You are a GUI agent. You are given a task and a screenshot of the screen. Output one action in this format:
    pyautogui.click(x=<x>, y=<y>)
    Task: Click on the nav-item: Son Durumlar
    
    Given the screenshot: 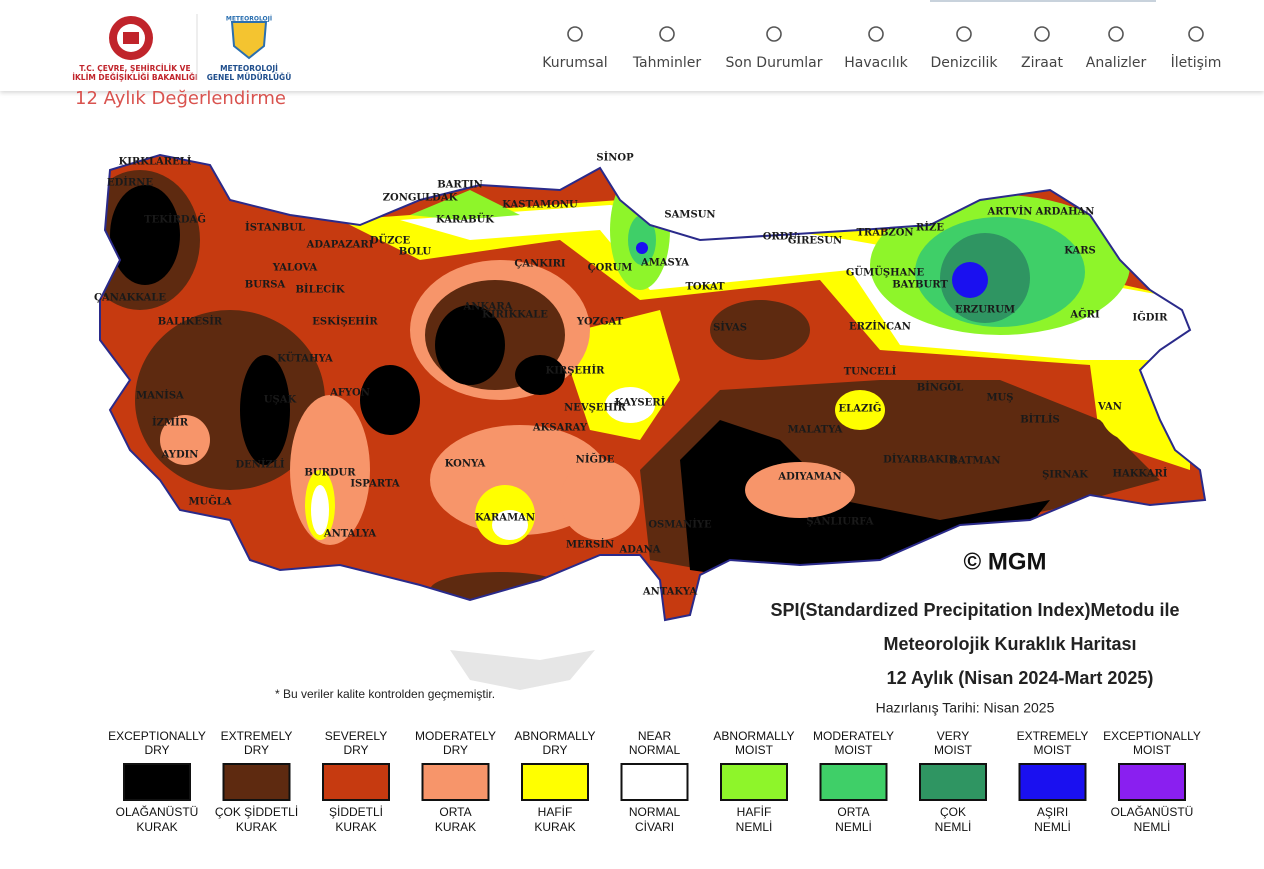 What is the action you would take?
    pyautogui.click(x=774, y=63)
    